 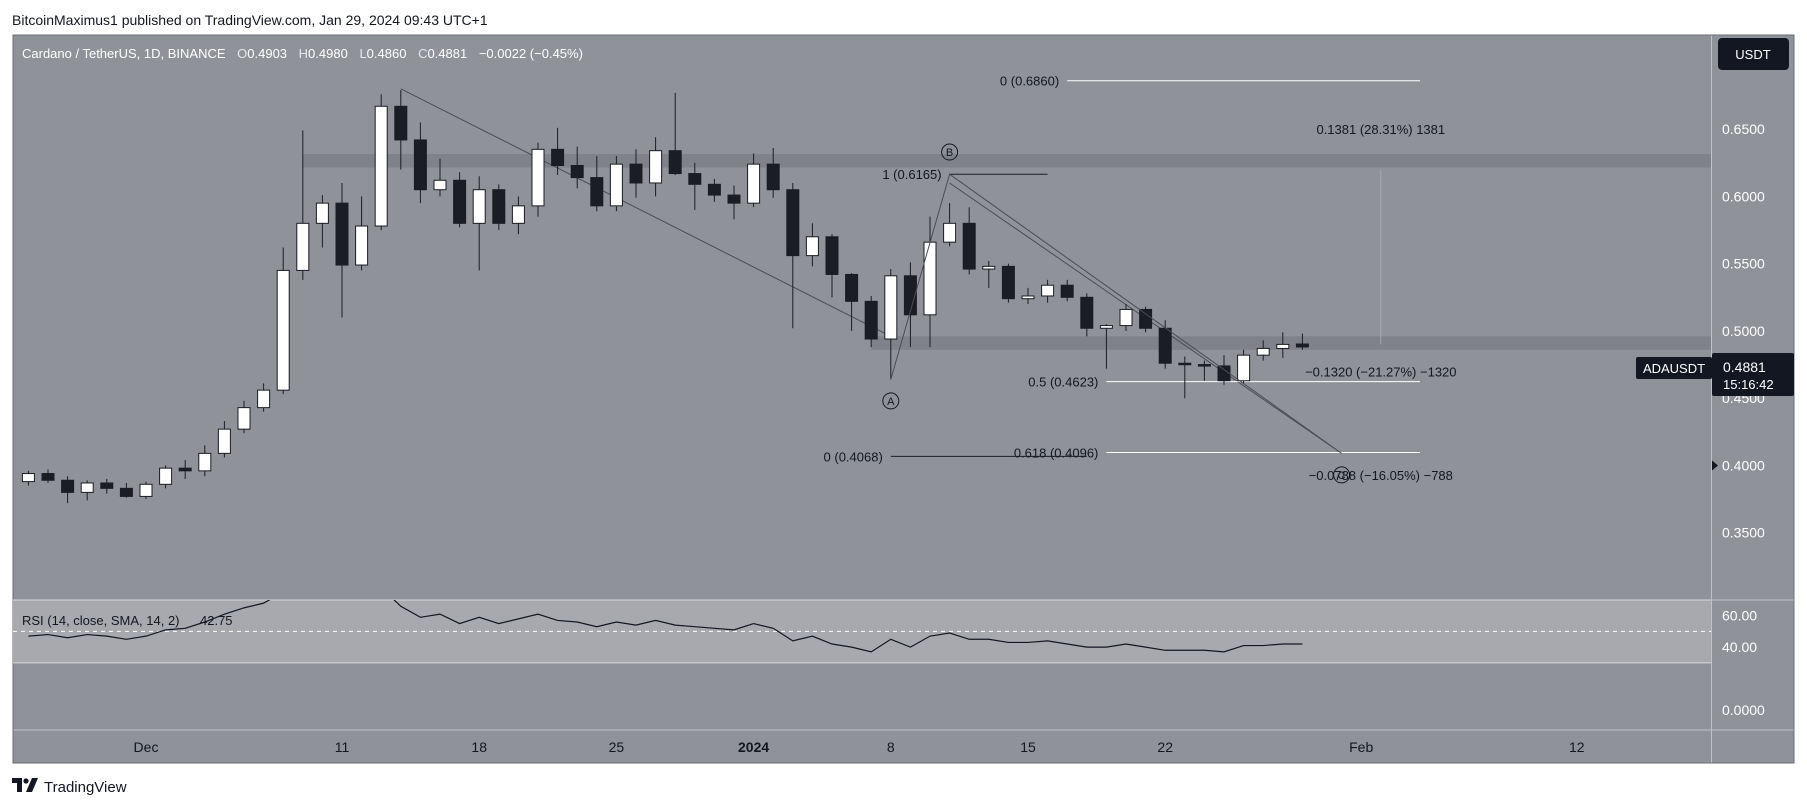 What do you see at coordinates (891, 747) in the screenshot?
I see `x-tick-label: 8` at bounding box center [891, 747].